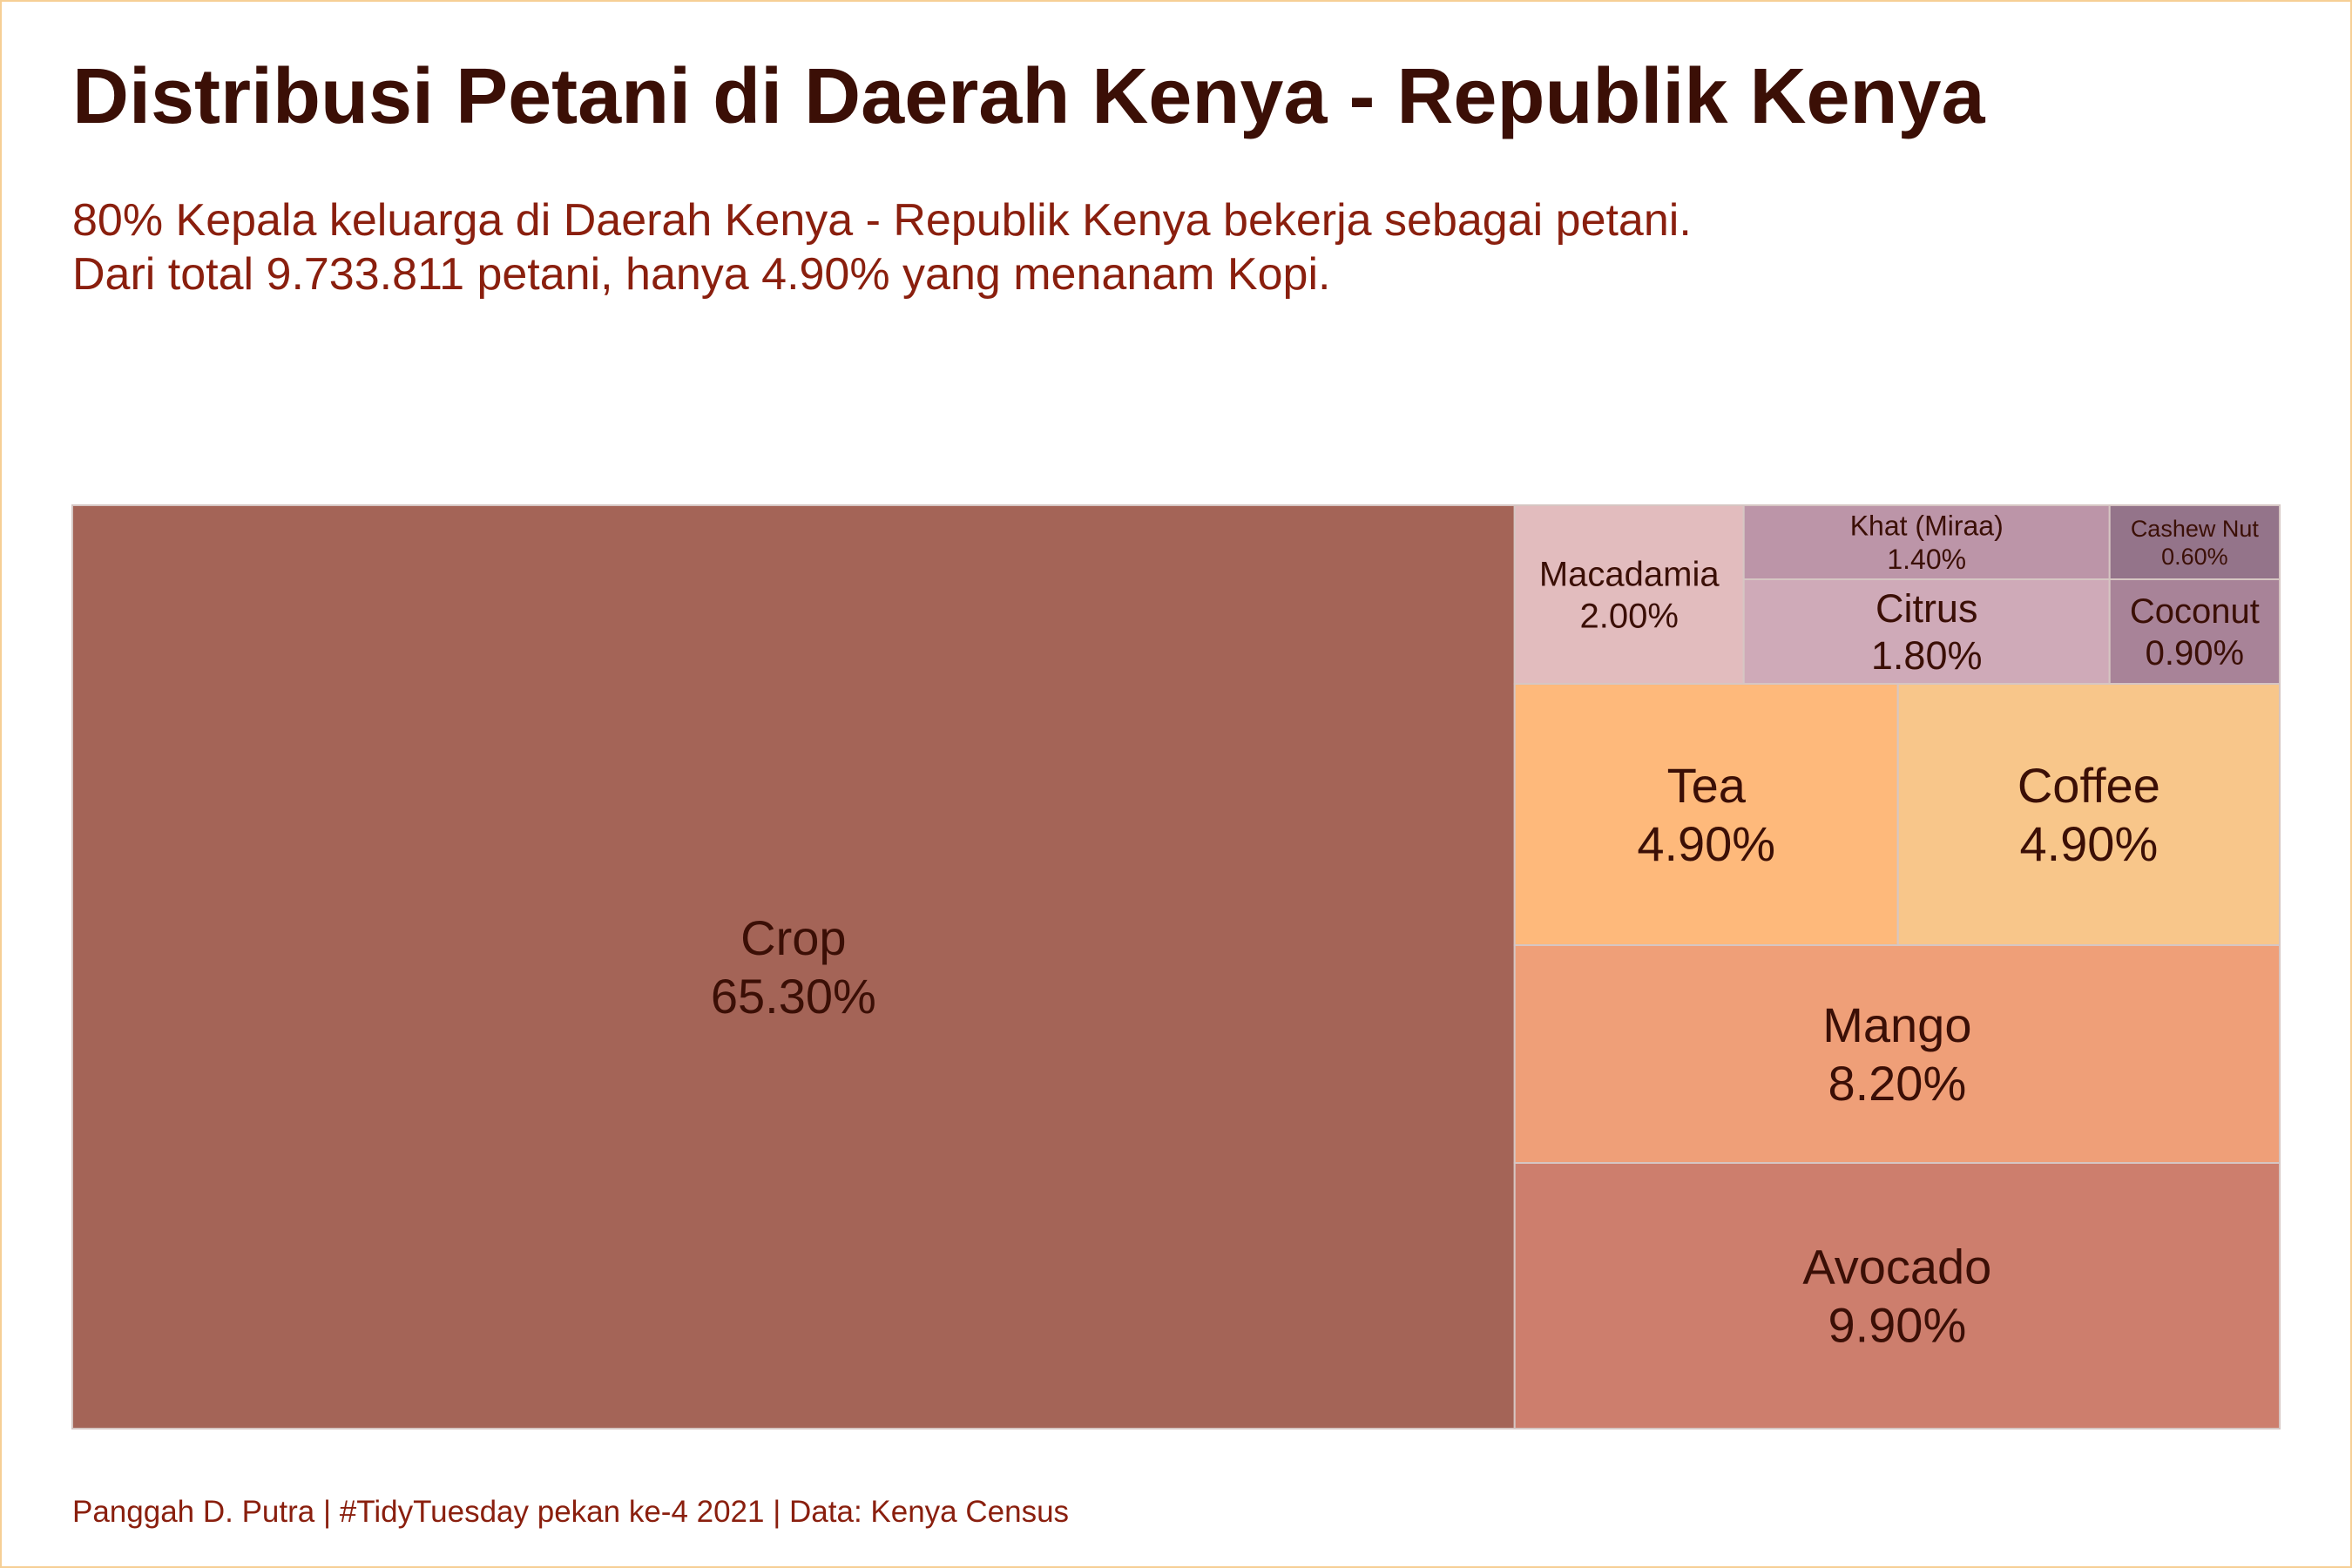  I want to click on tile-value-label: 65.30%, so click(793, 996).